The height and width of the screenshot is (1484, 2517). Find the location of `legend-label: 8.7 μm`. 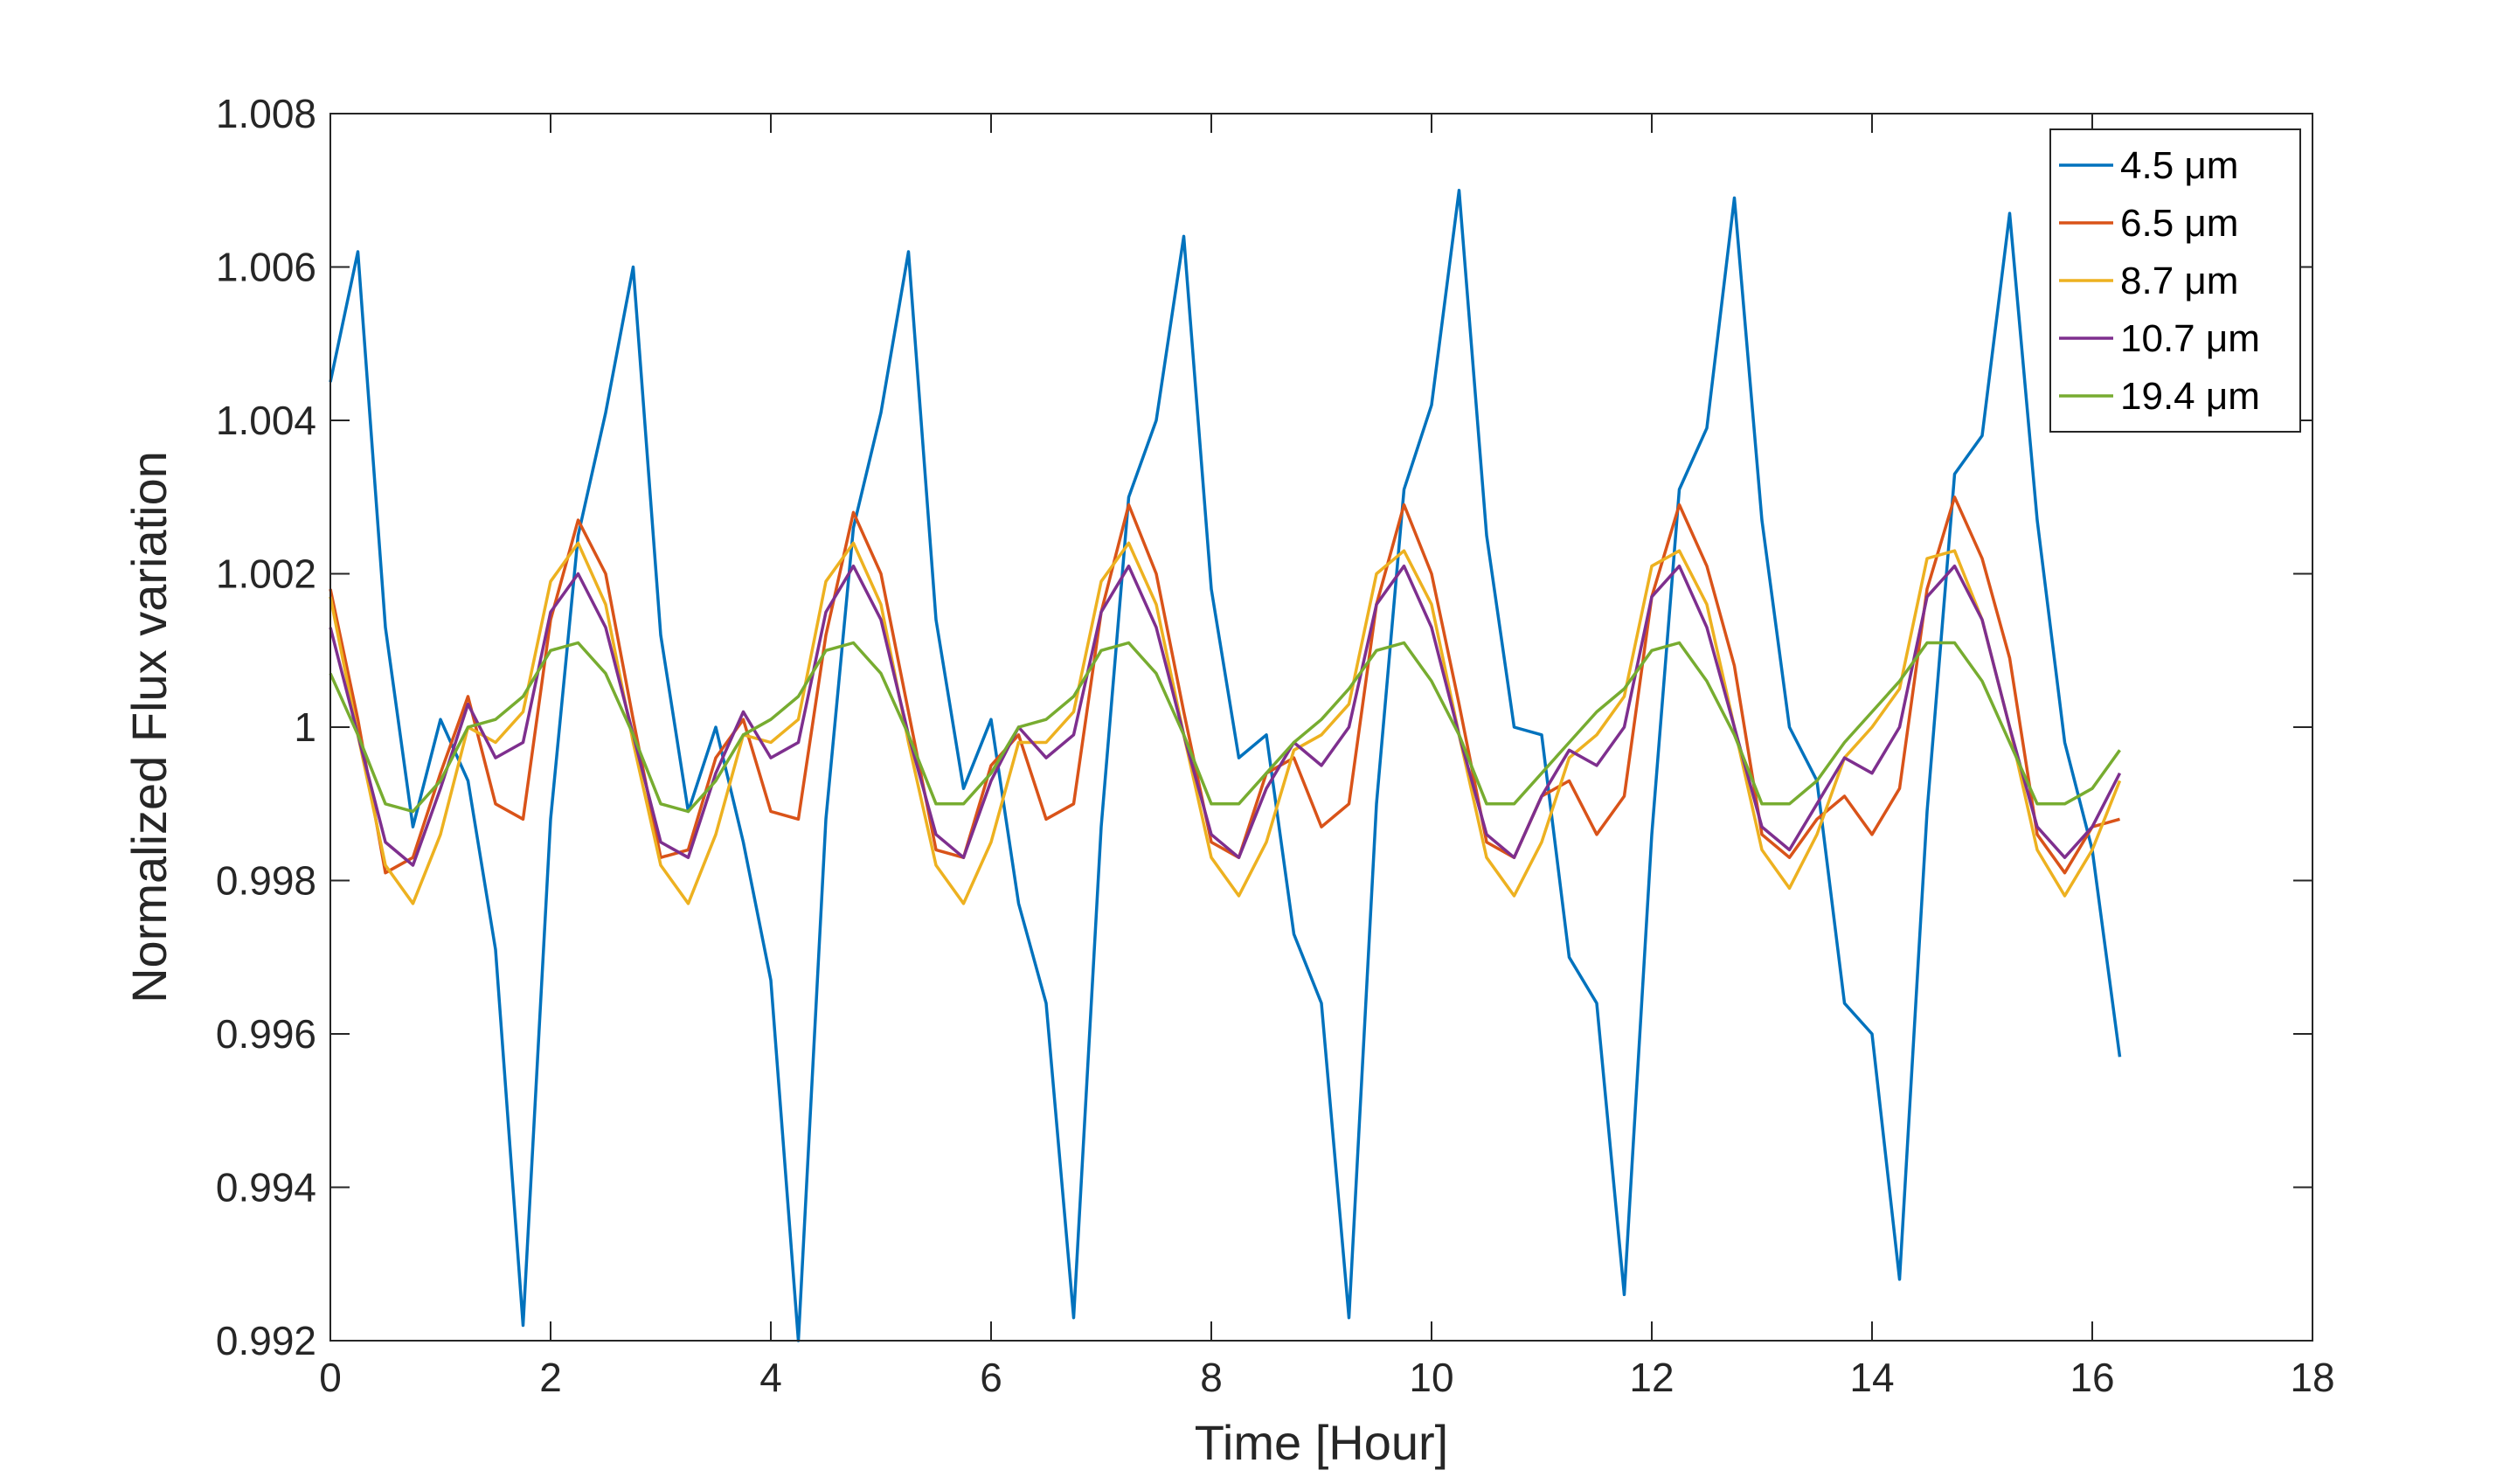

legend-label: 8.7 μm is located at coordinates (2179, 281).